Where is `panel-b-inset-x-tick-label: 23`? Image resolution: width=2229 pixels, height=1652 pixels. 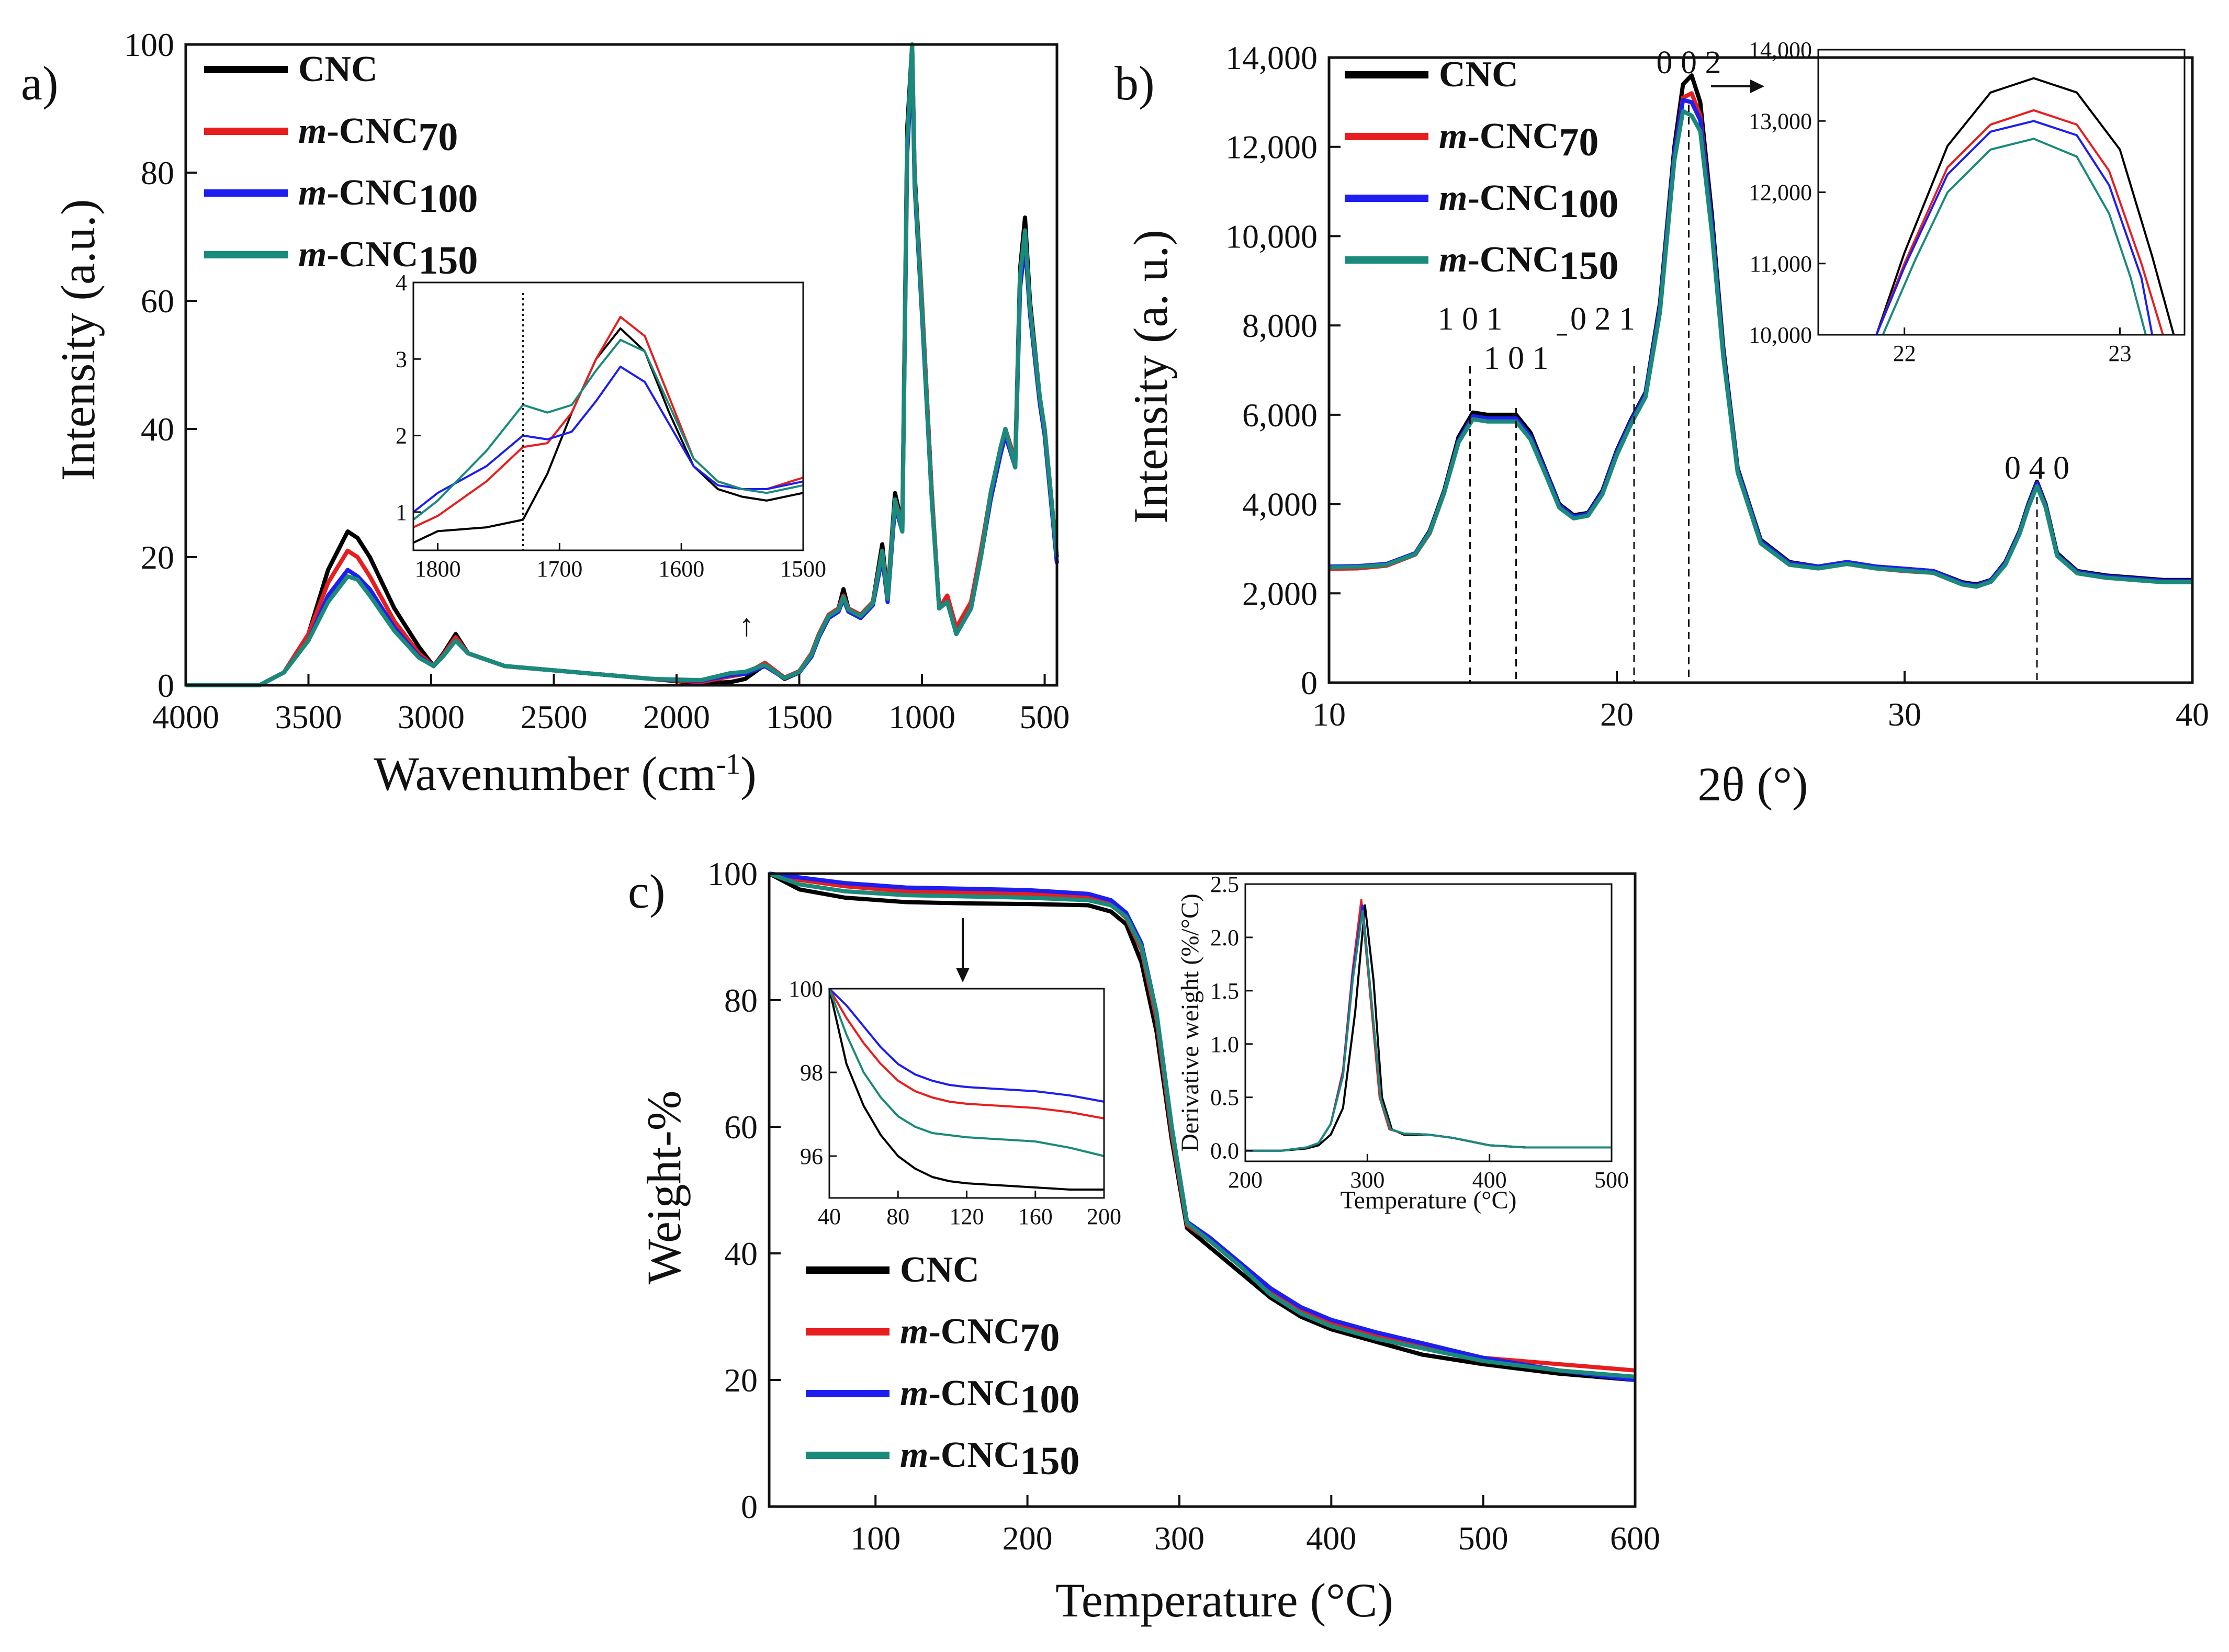 panel-b-inset-x-tick-label: 23 is located at coordinates (2119, 353).